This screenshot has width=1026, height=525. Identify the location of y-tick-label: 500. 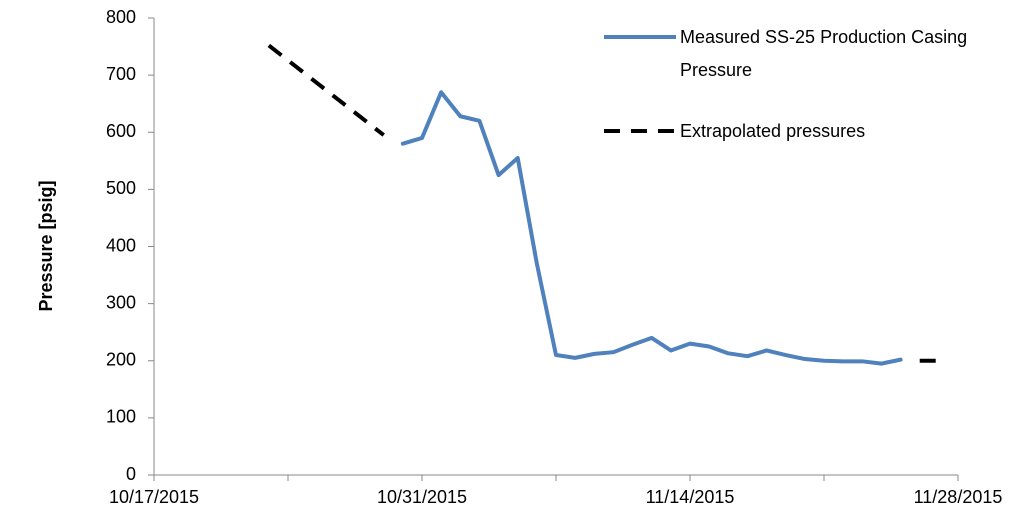
(121, 188).